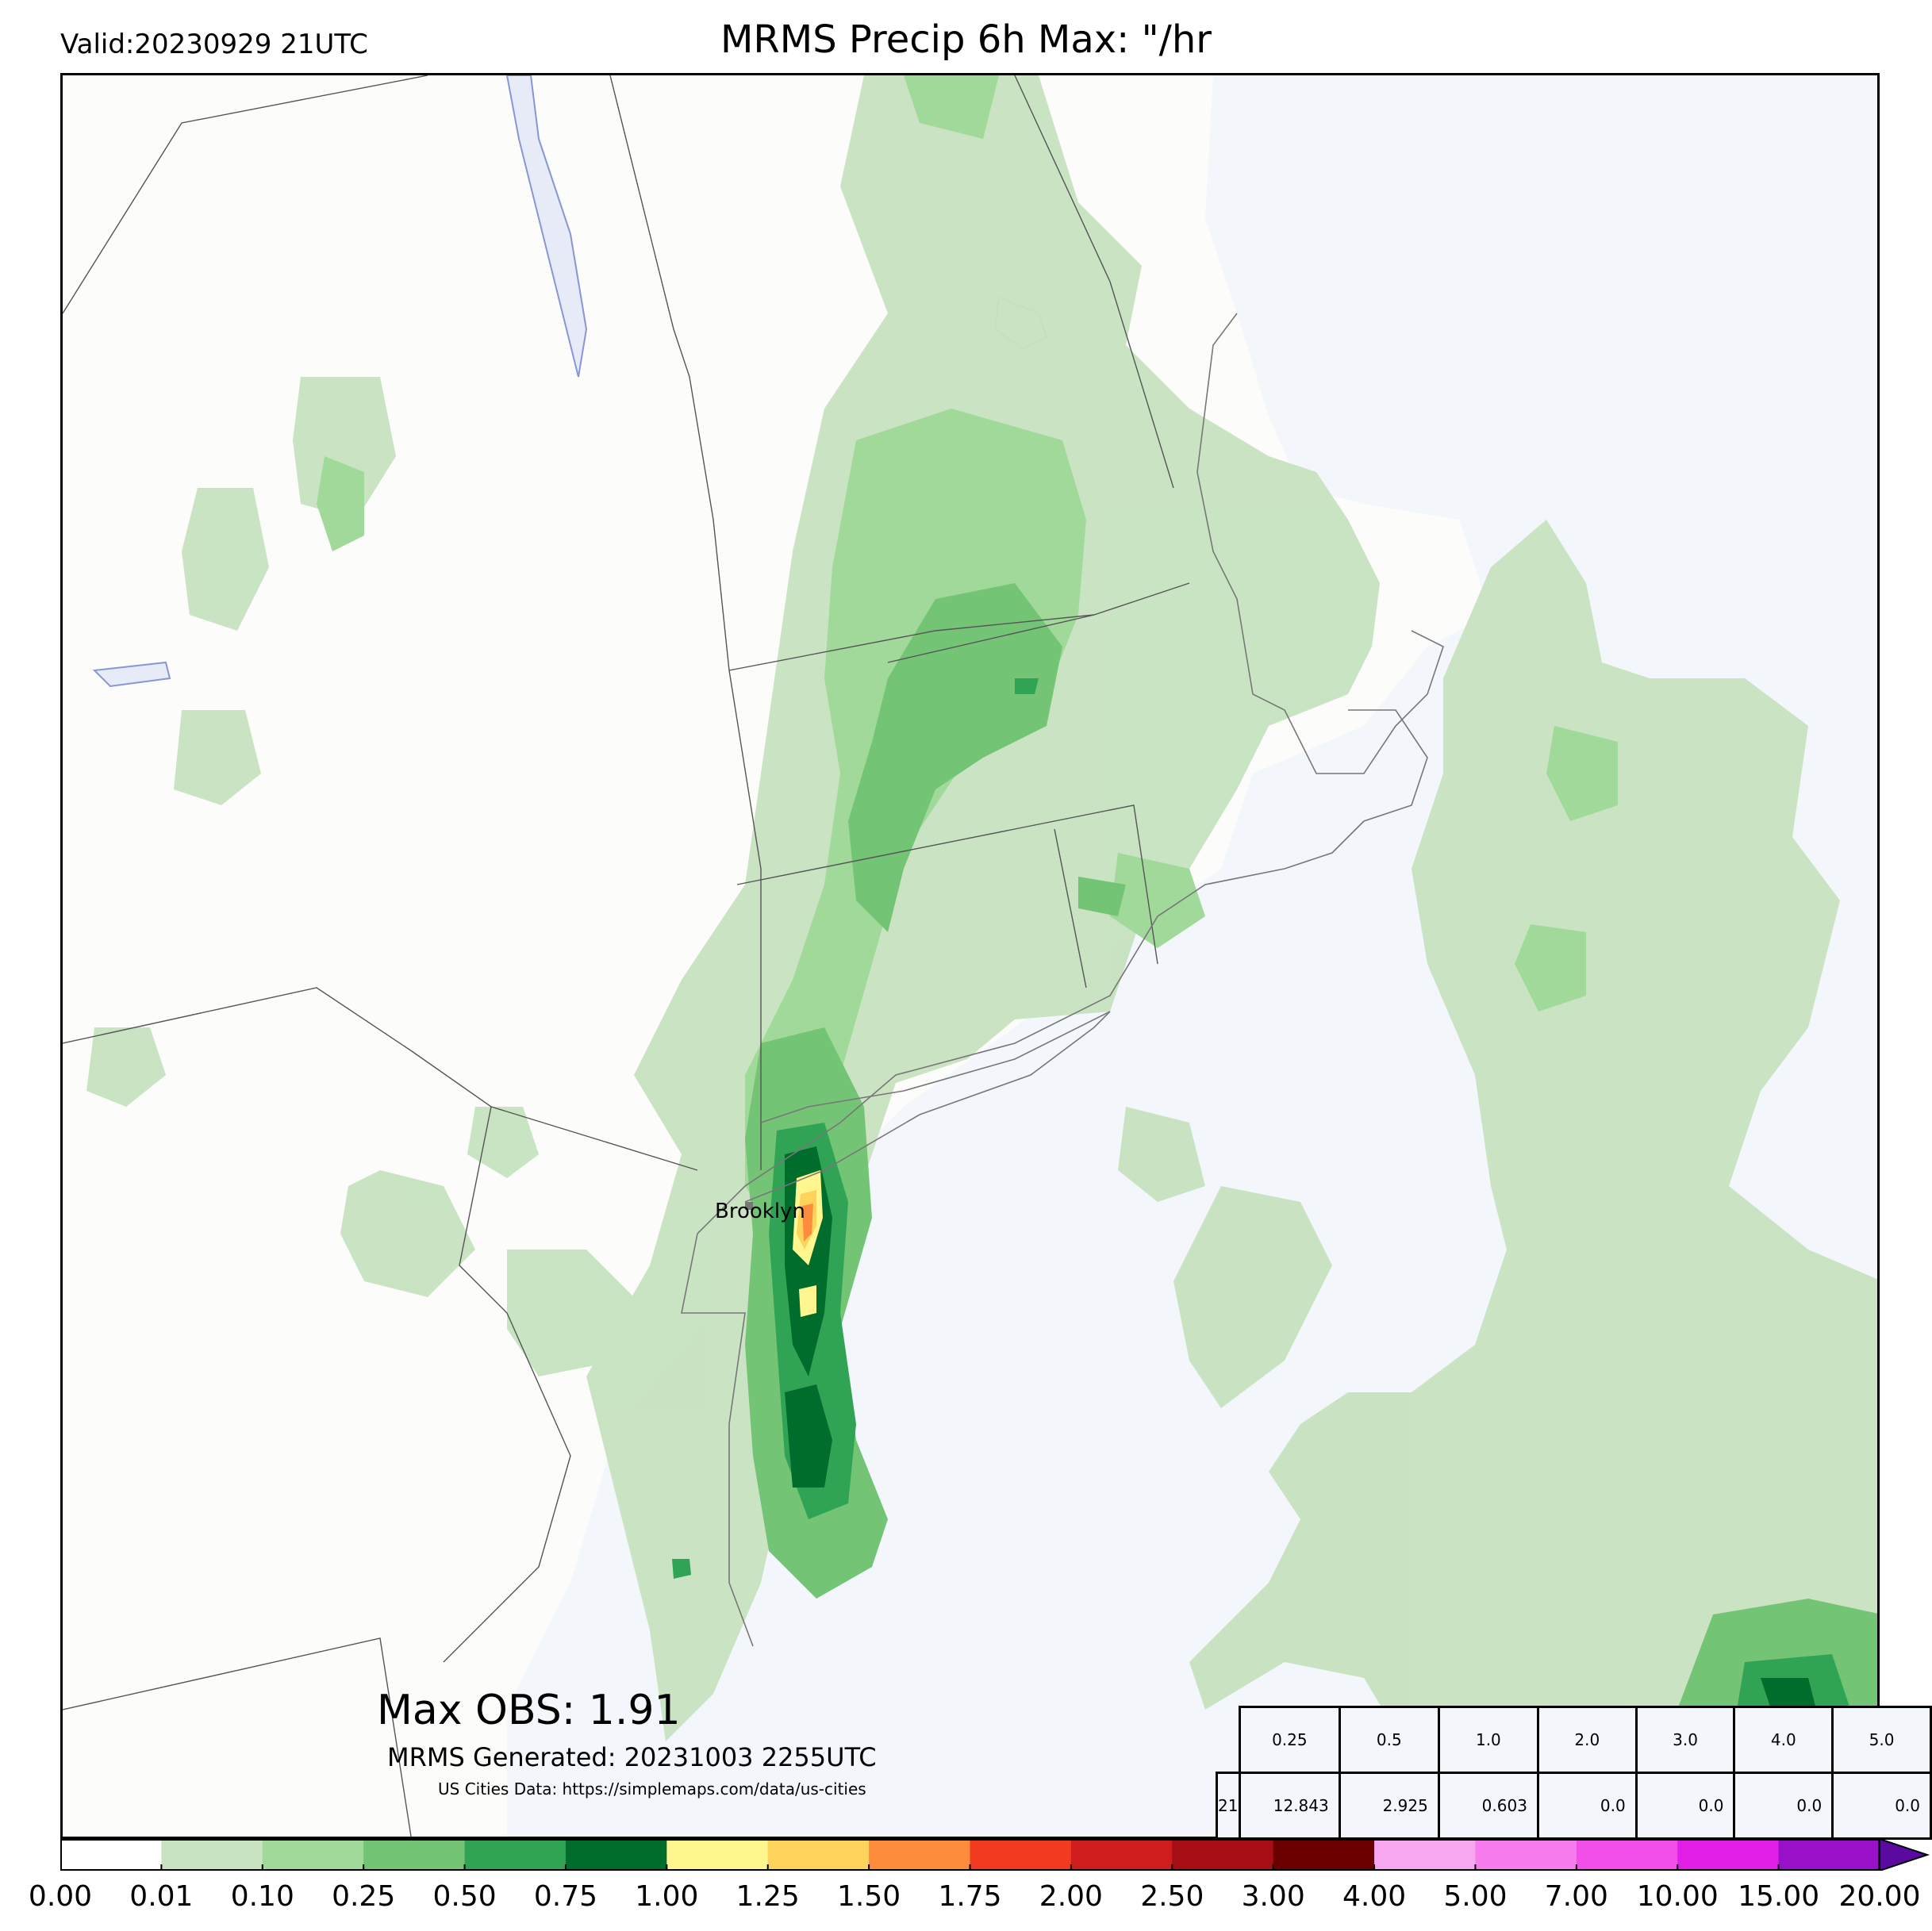  I want to click on threshold-cell: 5.0, so click(1882, 1740).